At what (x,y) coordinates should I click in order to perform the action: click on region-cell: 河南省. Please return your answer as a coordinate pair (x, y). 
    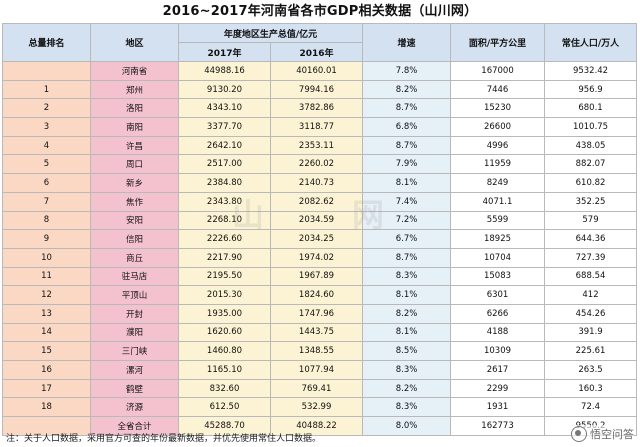
    Looking at the image, I should click on (134, 71).